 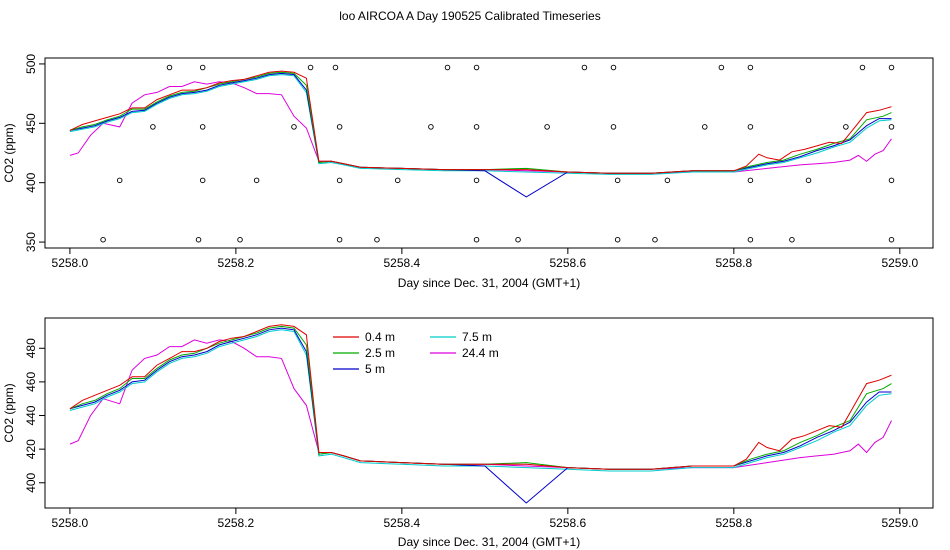 I want to click on bottom-y-tick-label: 400, so click(x=31, y=482).